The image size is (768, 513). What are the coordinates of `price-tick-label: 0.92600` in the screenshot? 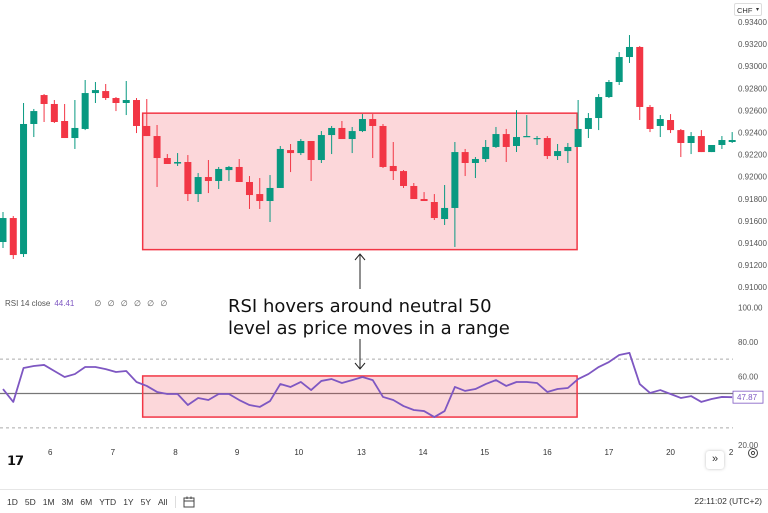 It's located at (752, 110).